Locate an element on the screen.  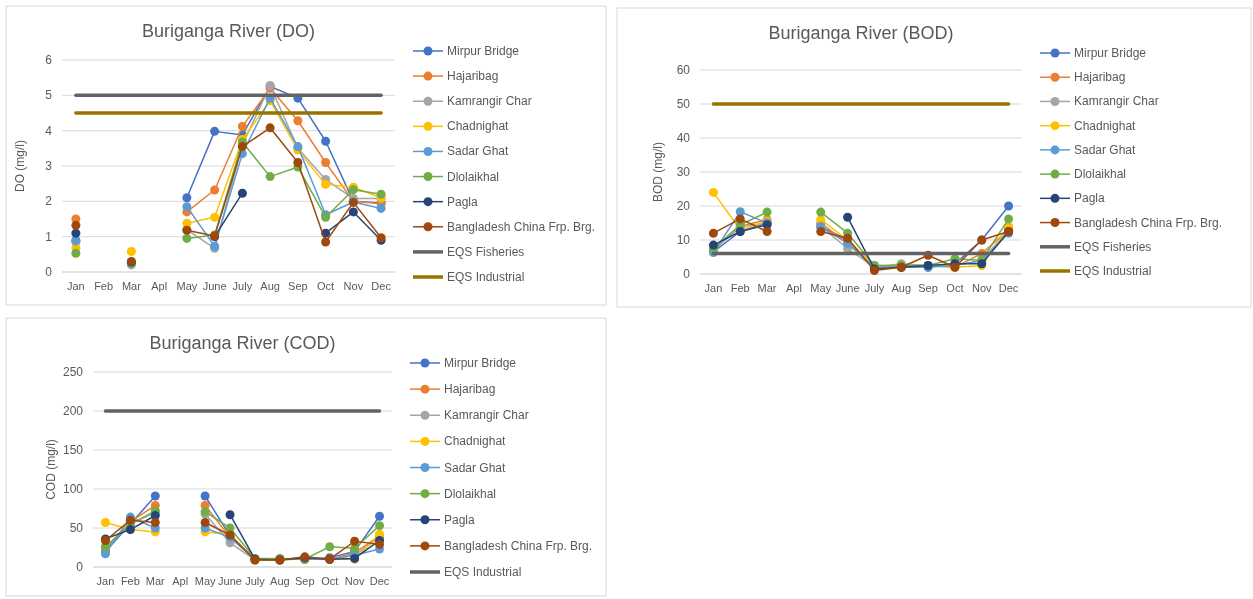
y-tick-label: 20 is located at coordinates (683, 206).